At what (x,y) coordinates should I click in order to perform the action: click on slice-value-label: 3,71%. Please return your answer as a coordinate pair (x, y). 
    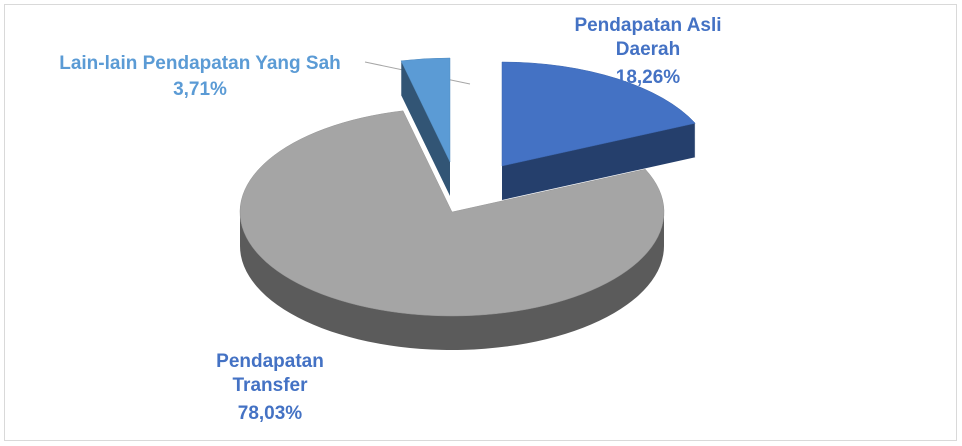
    Looking at the image, I should click on (200, 89).